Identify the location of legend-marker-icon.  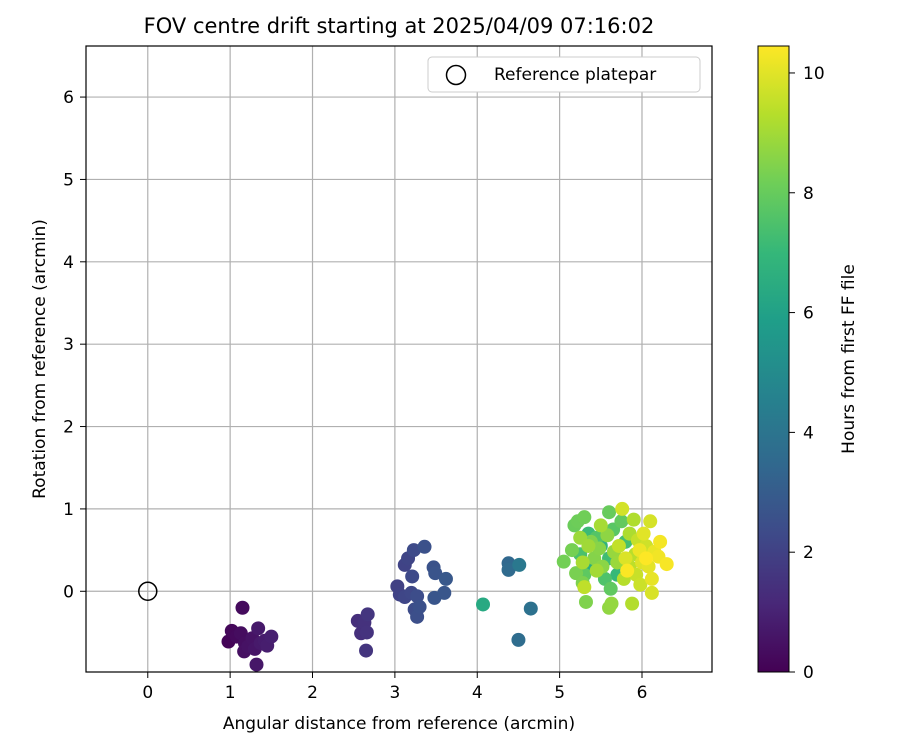
(456, 75).